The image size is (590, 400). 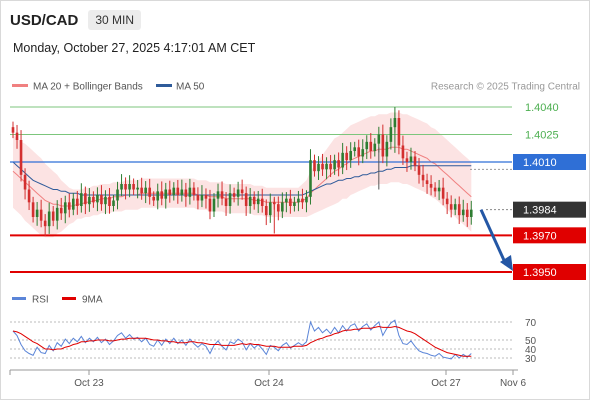 What do you see at coordinates (531, 359) in the screenshot?
I see `rsi-tick-30: 30` at bounding box center [531, 359].